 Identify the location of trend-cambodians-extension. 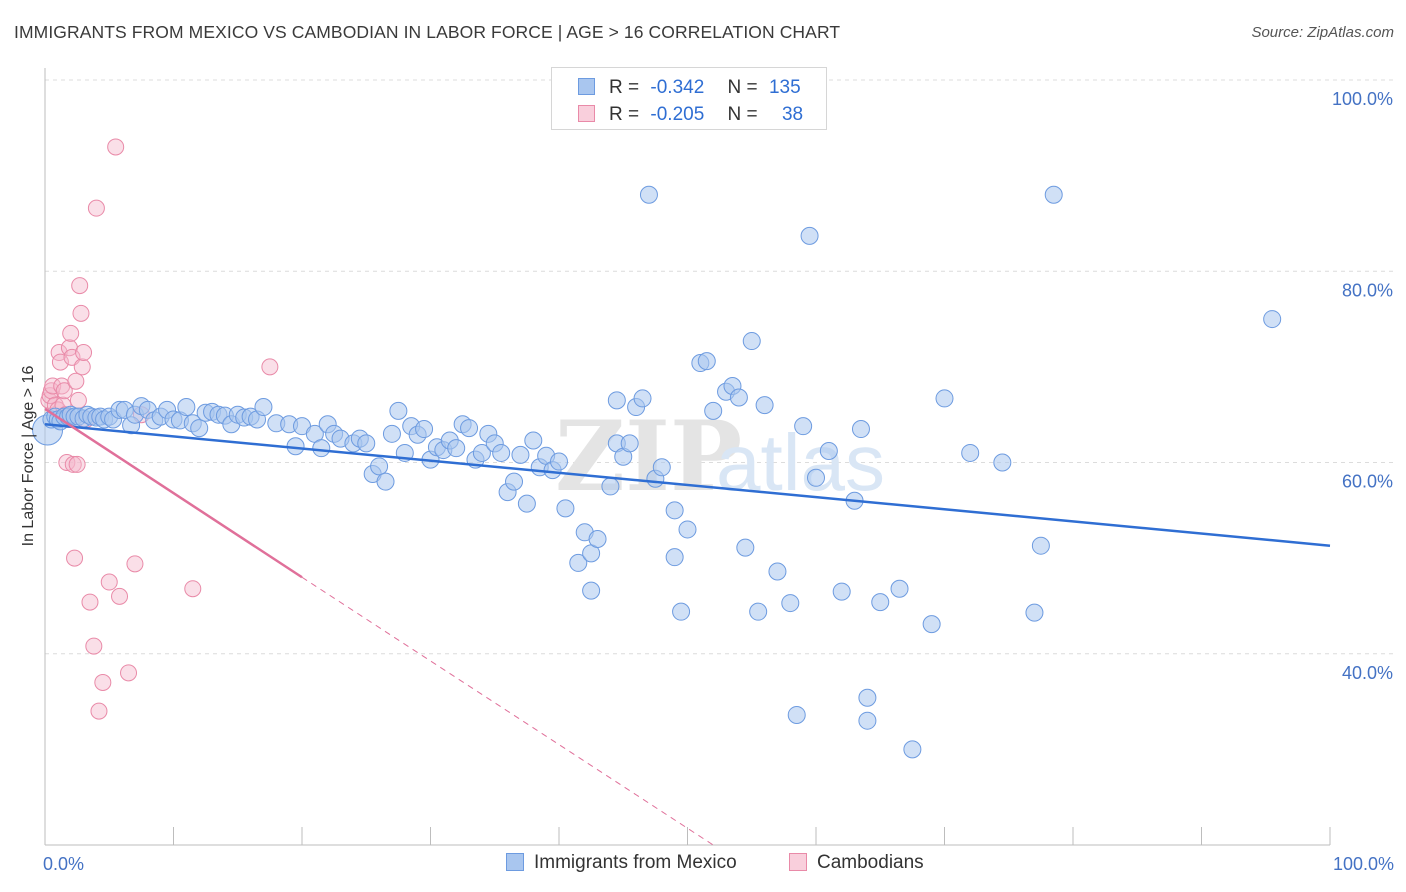
(507, 711).